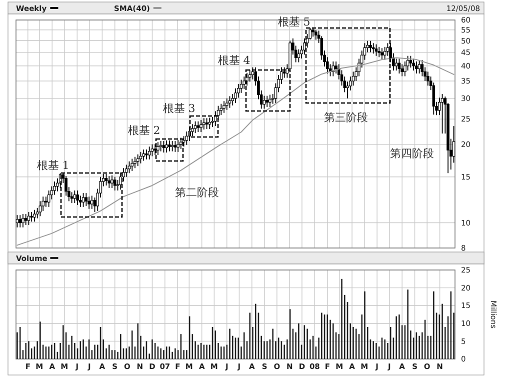 The width and height of the screenshot is (505, 377). I want to click on annotation: 第三阶段, so click(346, 117).